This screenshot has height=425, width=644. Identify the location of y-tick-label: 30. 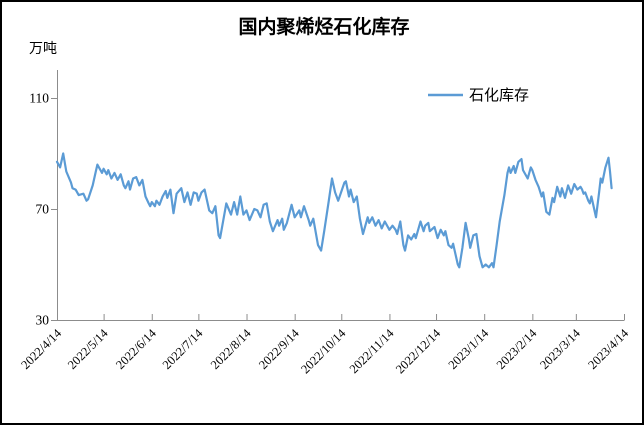
(43, 320).